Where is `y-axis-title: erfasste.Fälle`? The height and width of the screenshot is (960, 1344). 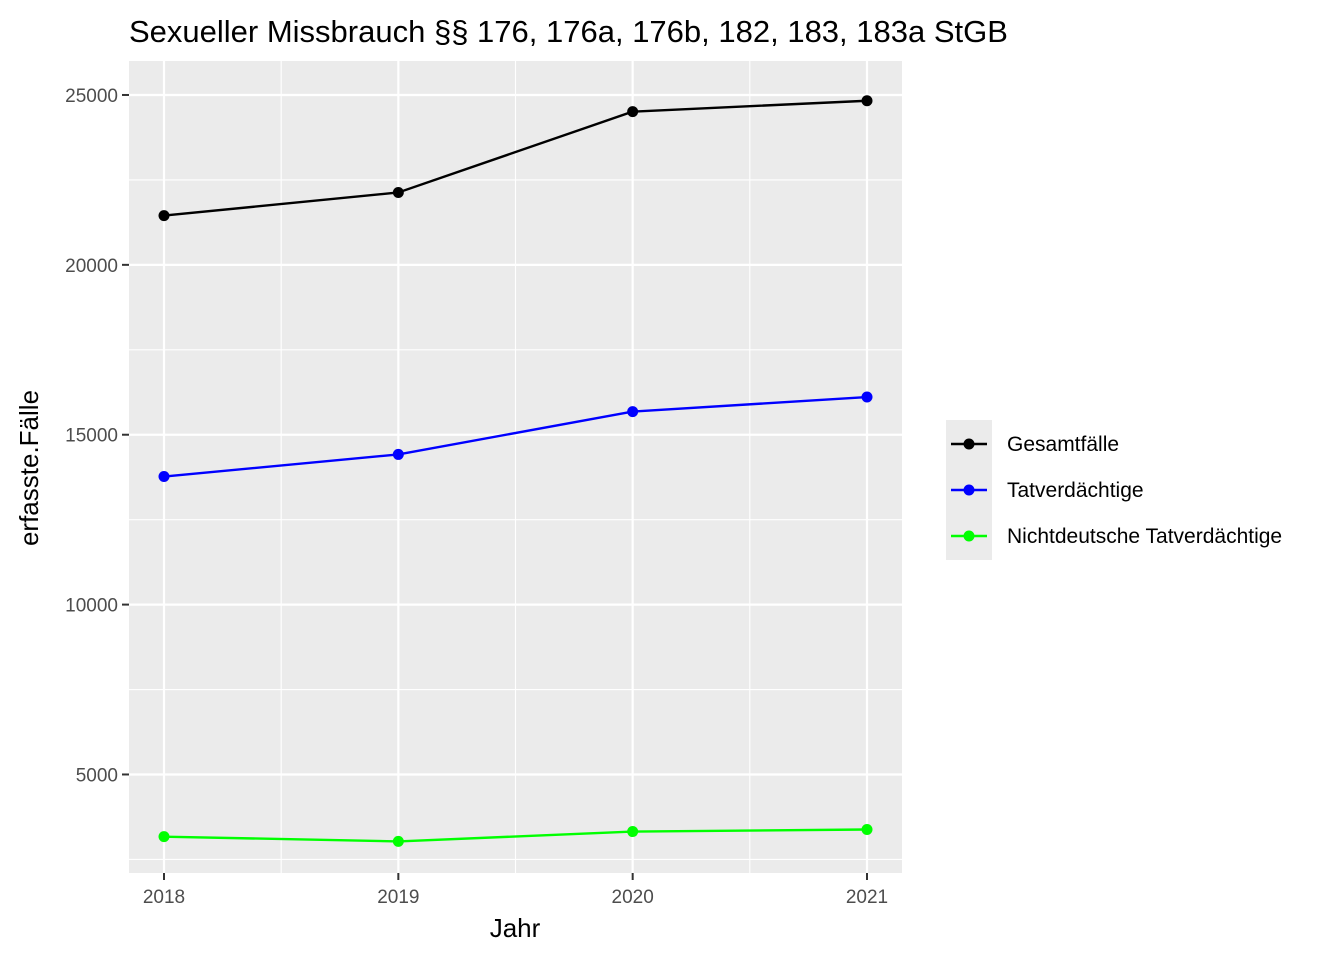
y-axis-title: erfasste.Fälle is located at coordinates (29, 468).